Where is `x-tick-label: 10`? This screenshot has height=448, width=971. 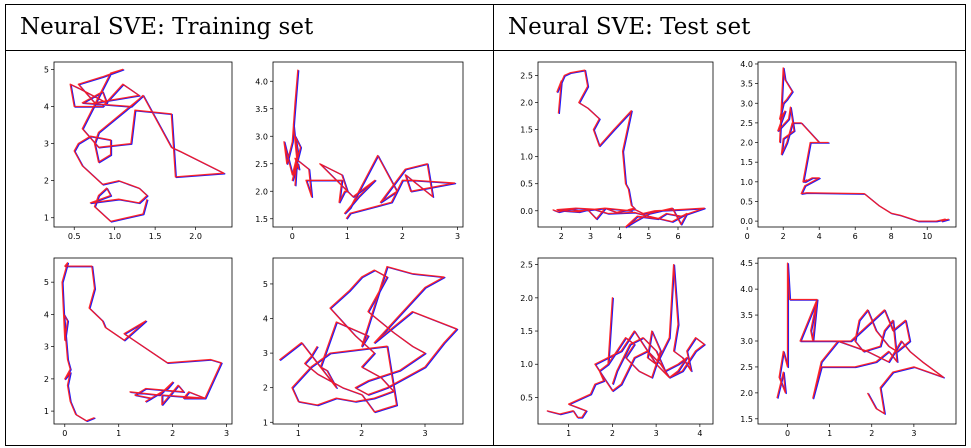
x-tick-label: 10 is located at coordinates (927, 236).